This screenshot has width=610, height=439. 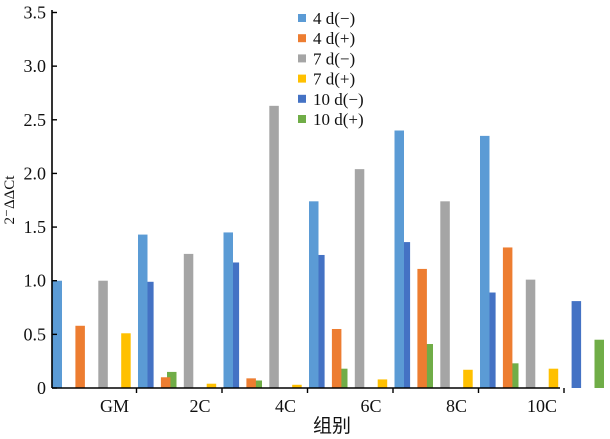 I want to click on x-tick-label: 6C, so click(x=370, y=406).